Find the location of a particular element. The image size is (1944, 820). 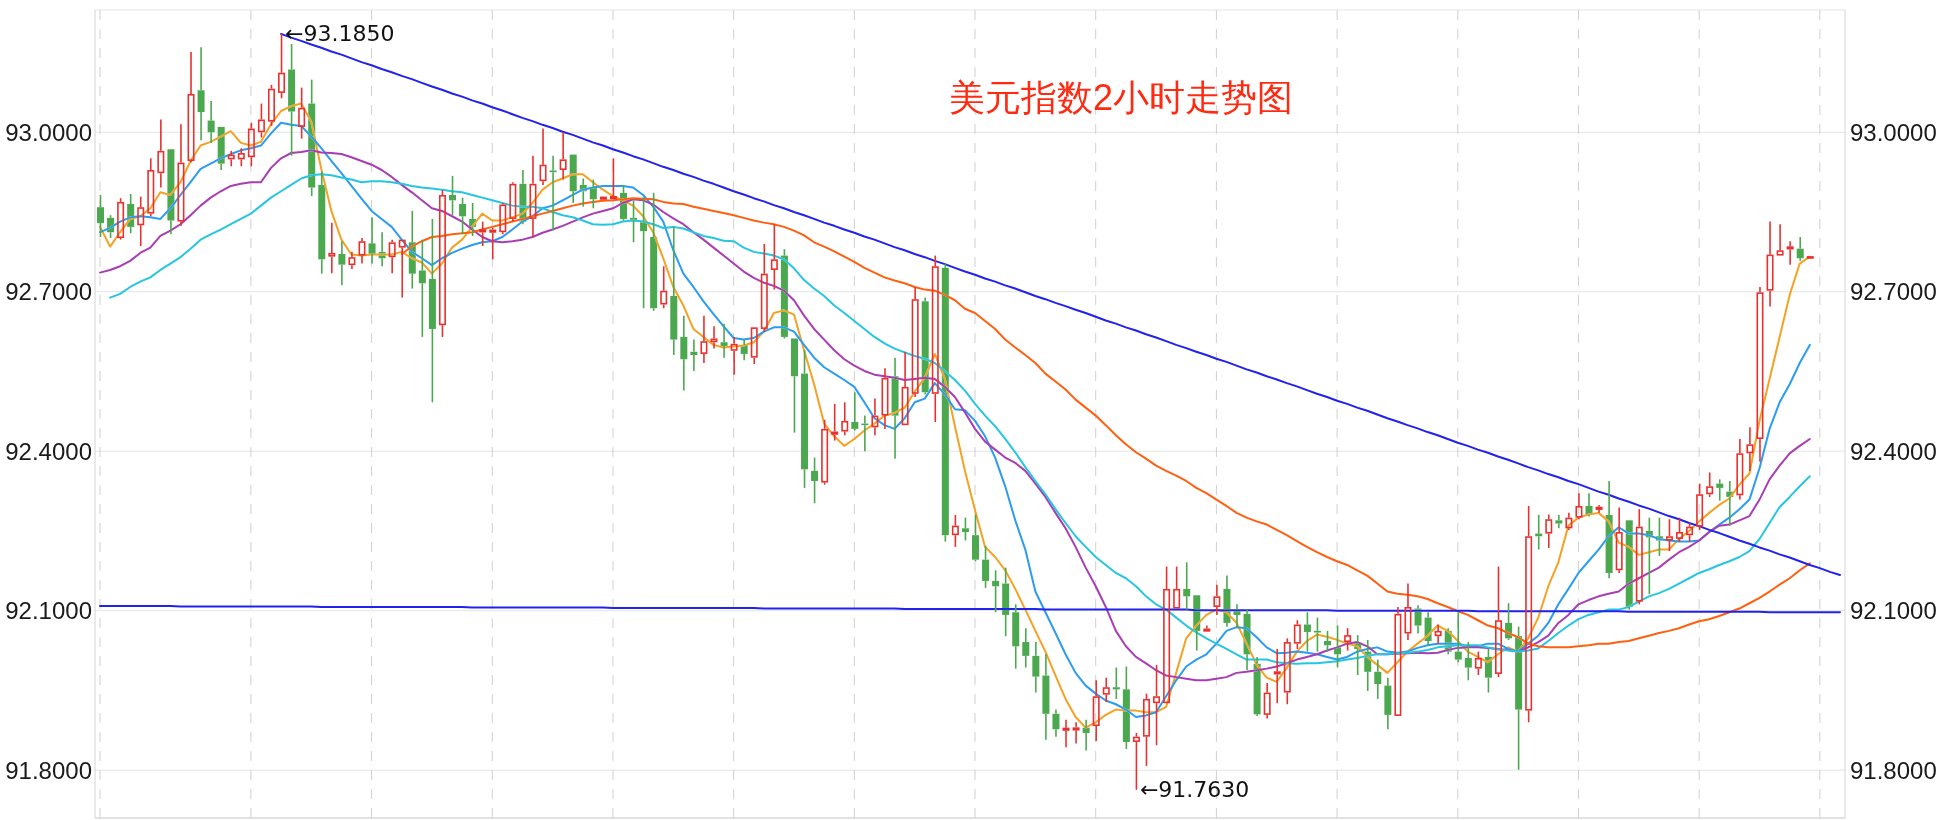

annotation: ←91.7630 is located at coordinates (1194, 790).